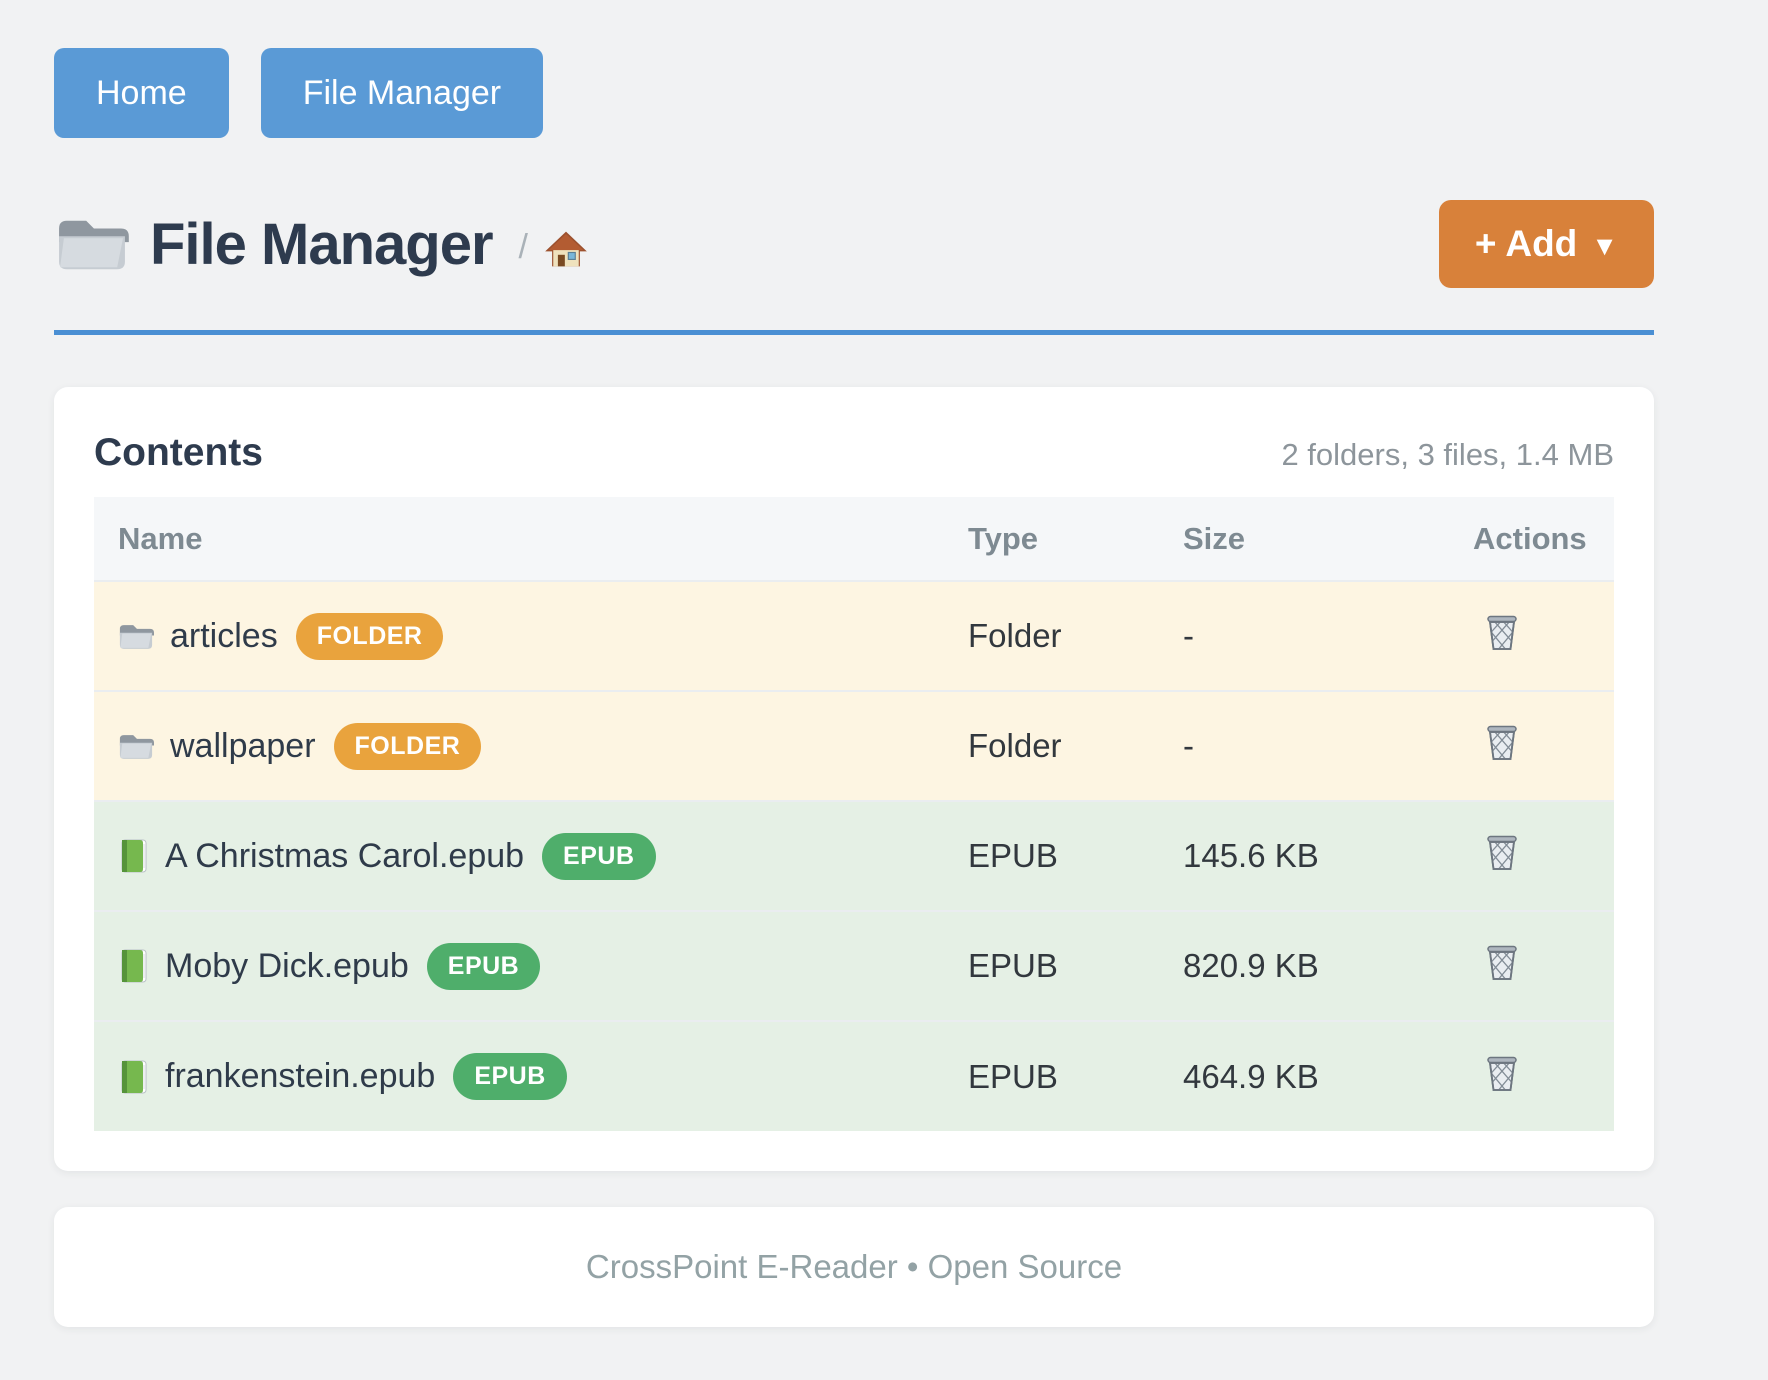 The height and width of the screenshot is (1380, 1768). What do you see at coordinates (854, 449) in the screenshot?
I see `contents-card-header: Contents 2 folders, 3 files, 1.4 MB` at bounding box center [854, 449].